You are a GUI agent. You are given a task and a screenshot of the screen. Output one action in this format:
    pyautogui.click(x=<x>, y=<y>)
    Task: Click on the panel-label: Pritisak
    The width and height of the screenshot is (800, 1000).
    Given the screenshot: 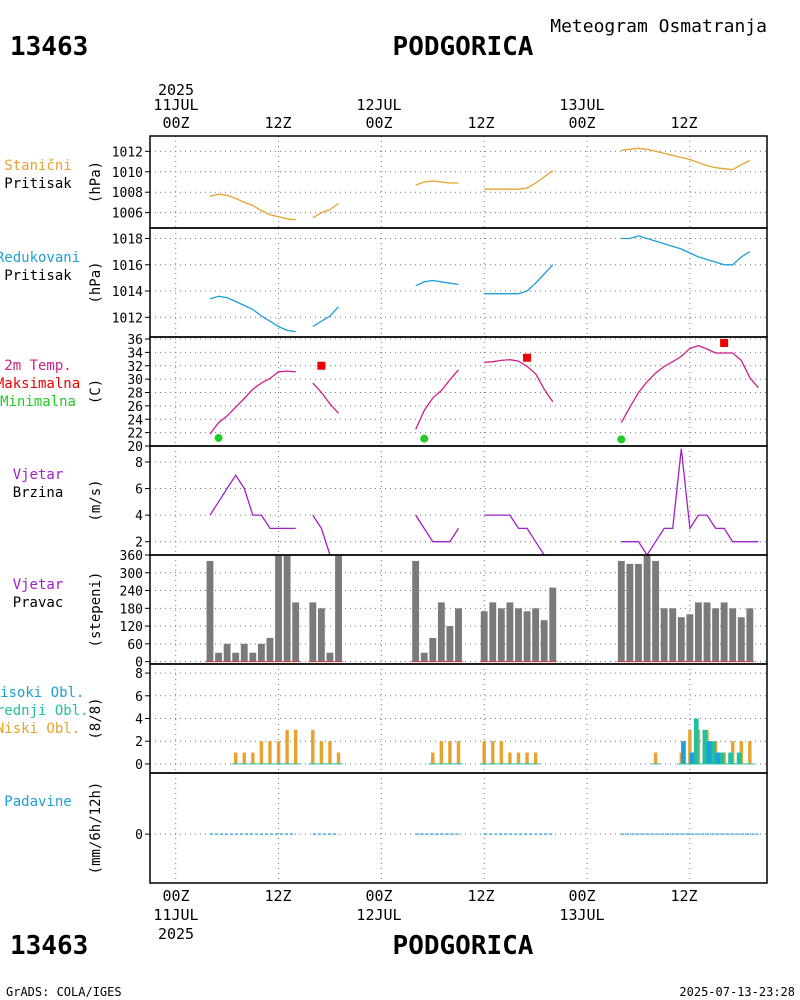 What is the action you would take?
    pyautogui.click(x=38, y=184)
    